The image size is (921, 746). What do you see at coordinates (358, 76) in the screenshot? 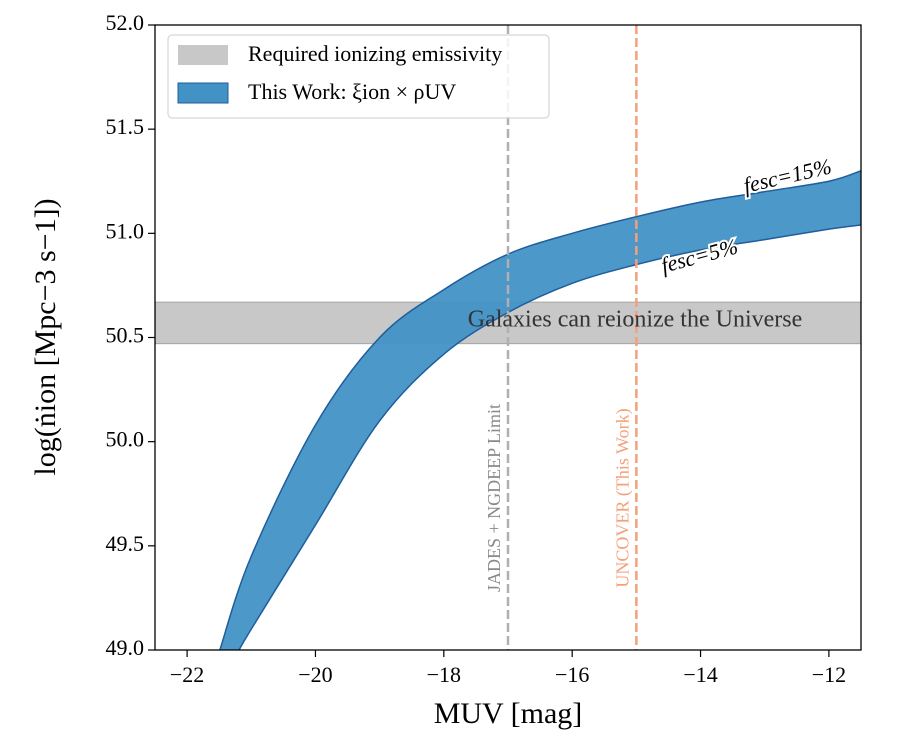
I see `legend-box` at bounding box center [358, 76].